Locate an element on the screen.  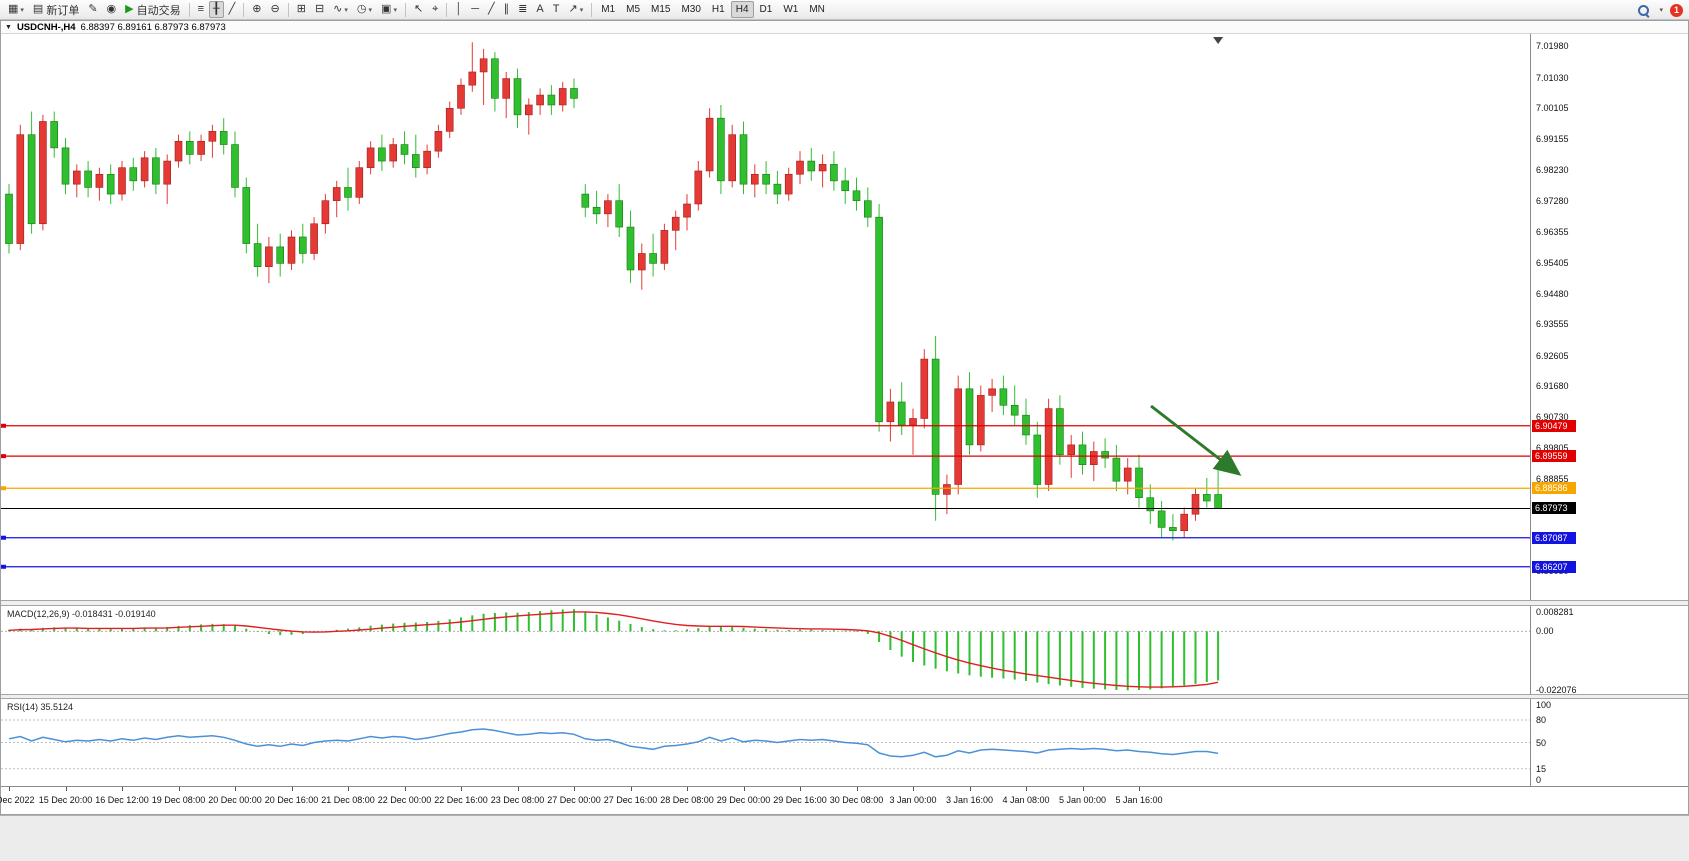
toolbar-separator is located at coordinates (447, 9).